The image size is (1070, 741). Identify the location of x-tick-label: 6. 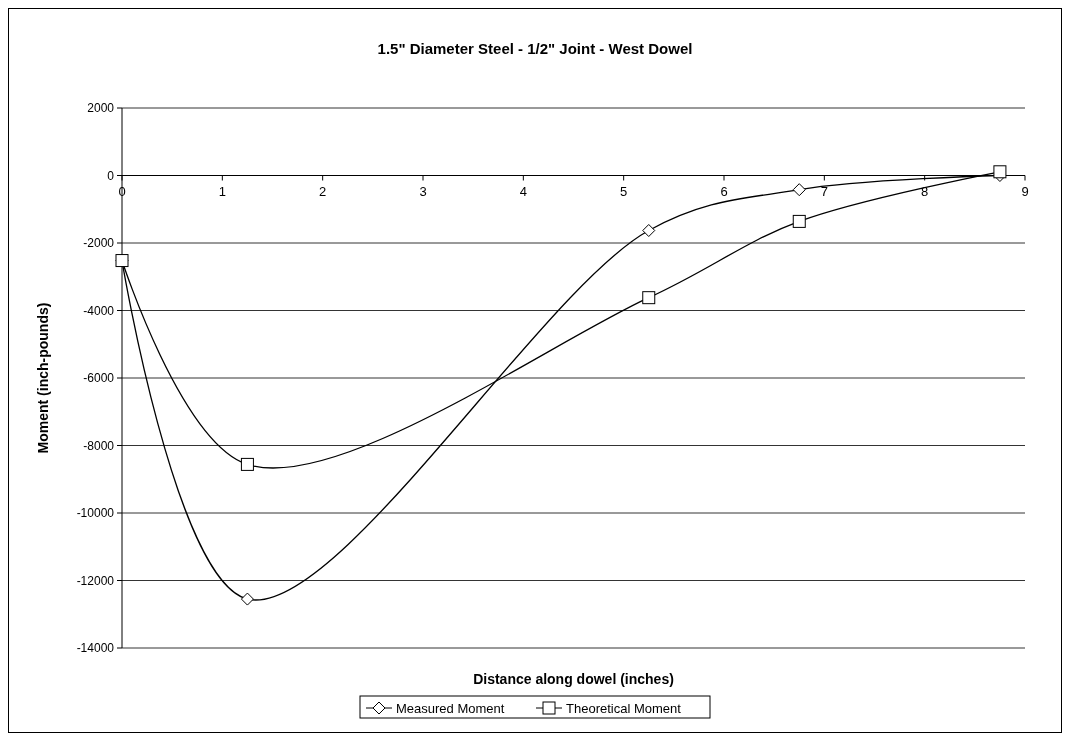
(724, 191).